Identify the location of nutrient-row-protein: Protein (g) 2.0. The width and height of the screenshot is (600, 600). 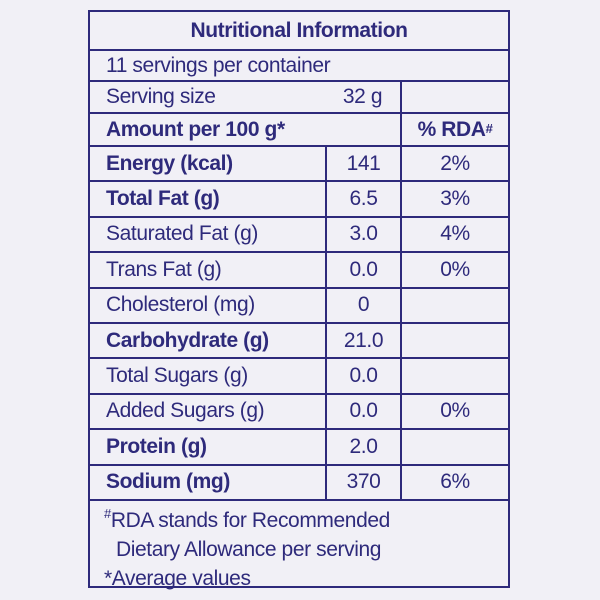
(299, 446).